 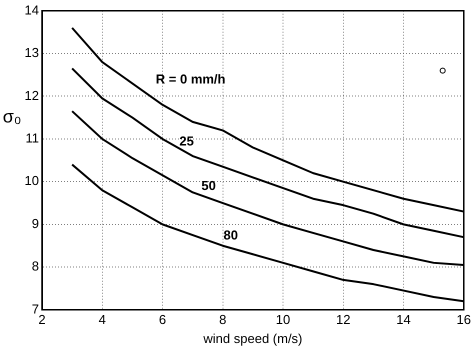 What do you see at coordinates (186, 141) in the screenshot?
I see `series-label: 25` at bounding box center [186, 141].